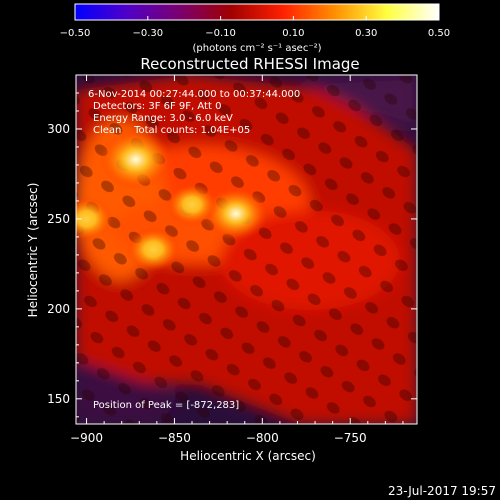 The height and width of the screenshot is (500, 500). Describe the element at coordinates (163, 118) in the screenshot. I see `annotation-energy-range: Energy Range: 3.0 - 6.0 keV` at that location.